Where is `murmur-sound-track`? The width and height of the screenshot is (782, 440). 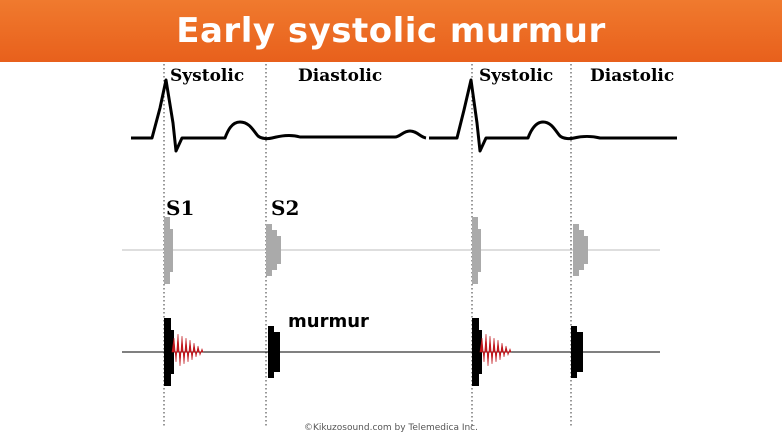 murmur-sound-track is located at coordinates (391, 352).